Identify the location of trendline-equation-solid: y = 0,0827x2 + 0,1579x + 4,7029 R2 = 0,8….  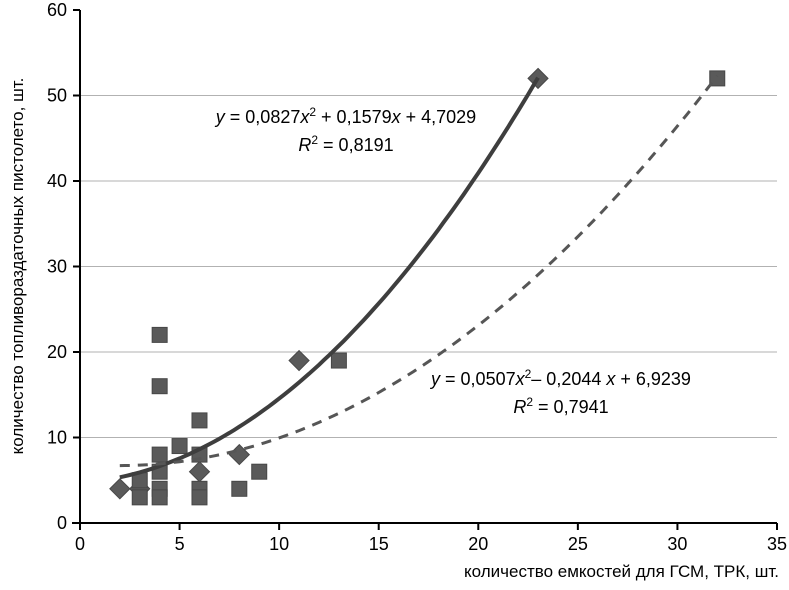
(346, 131).